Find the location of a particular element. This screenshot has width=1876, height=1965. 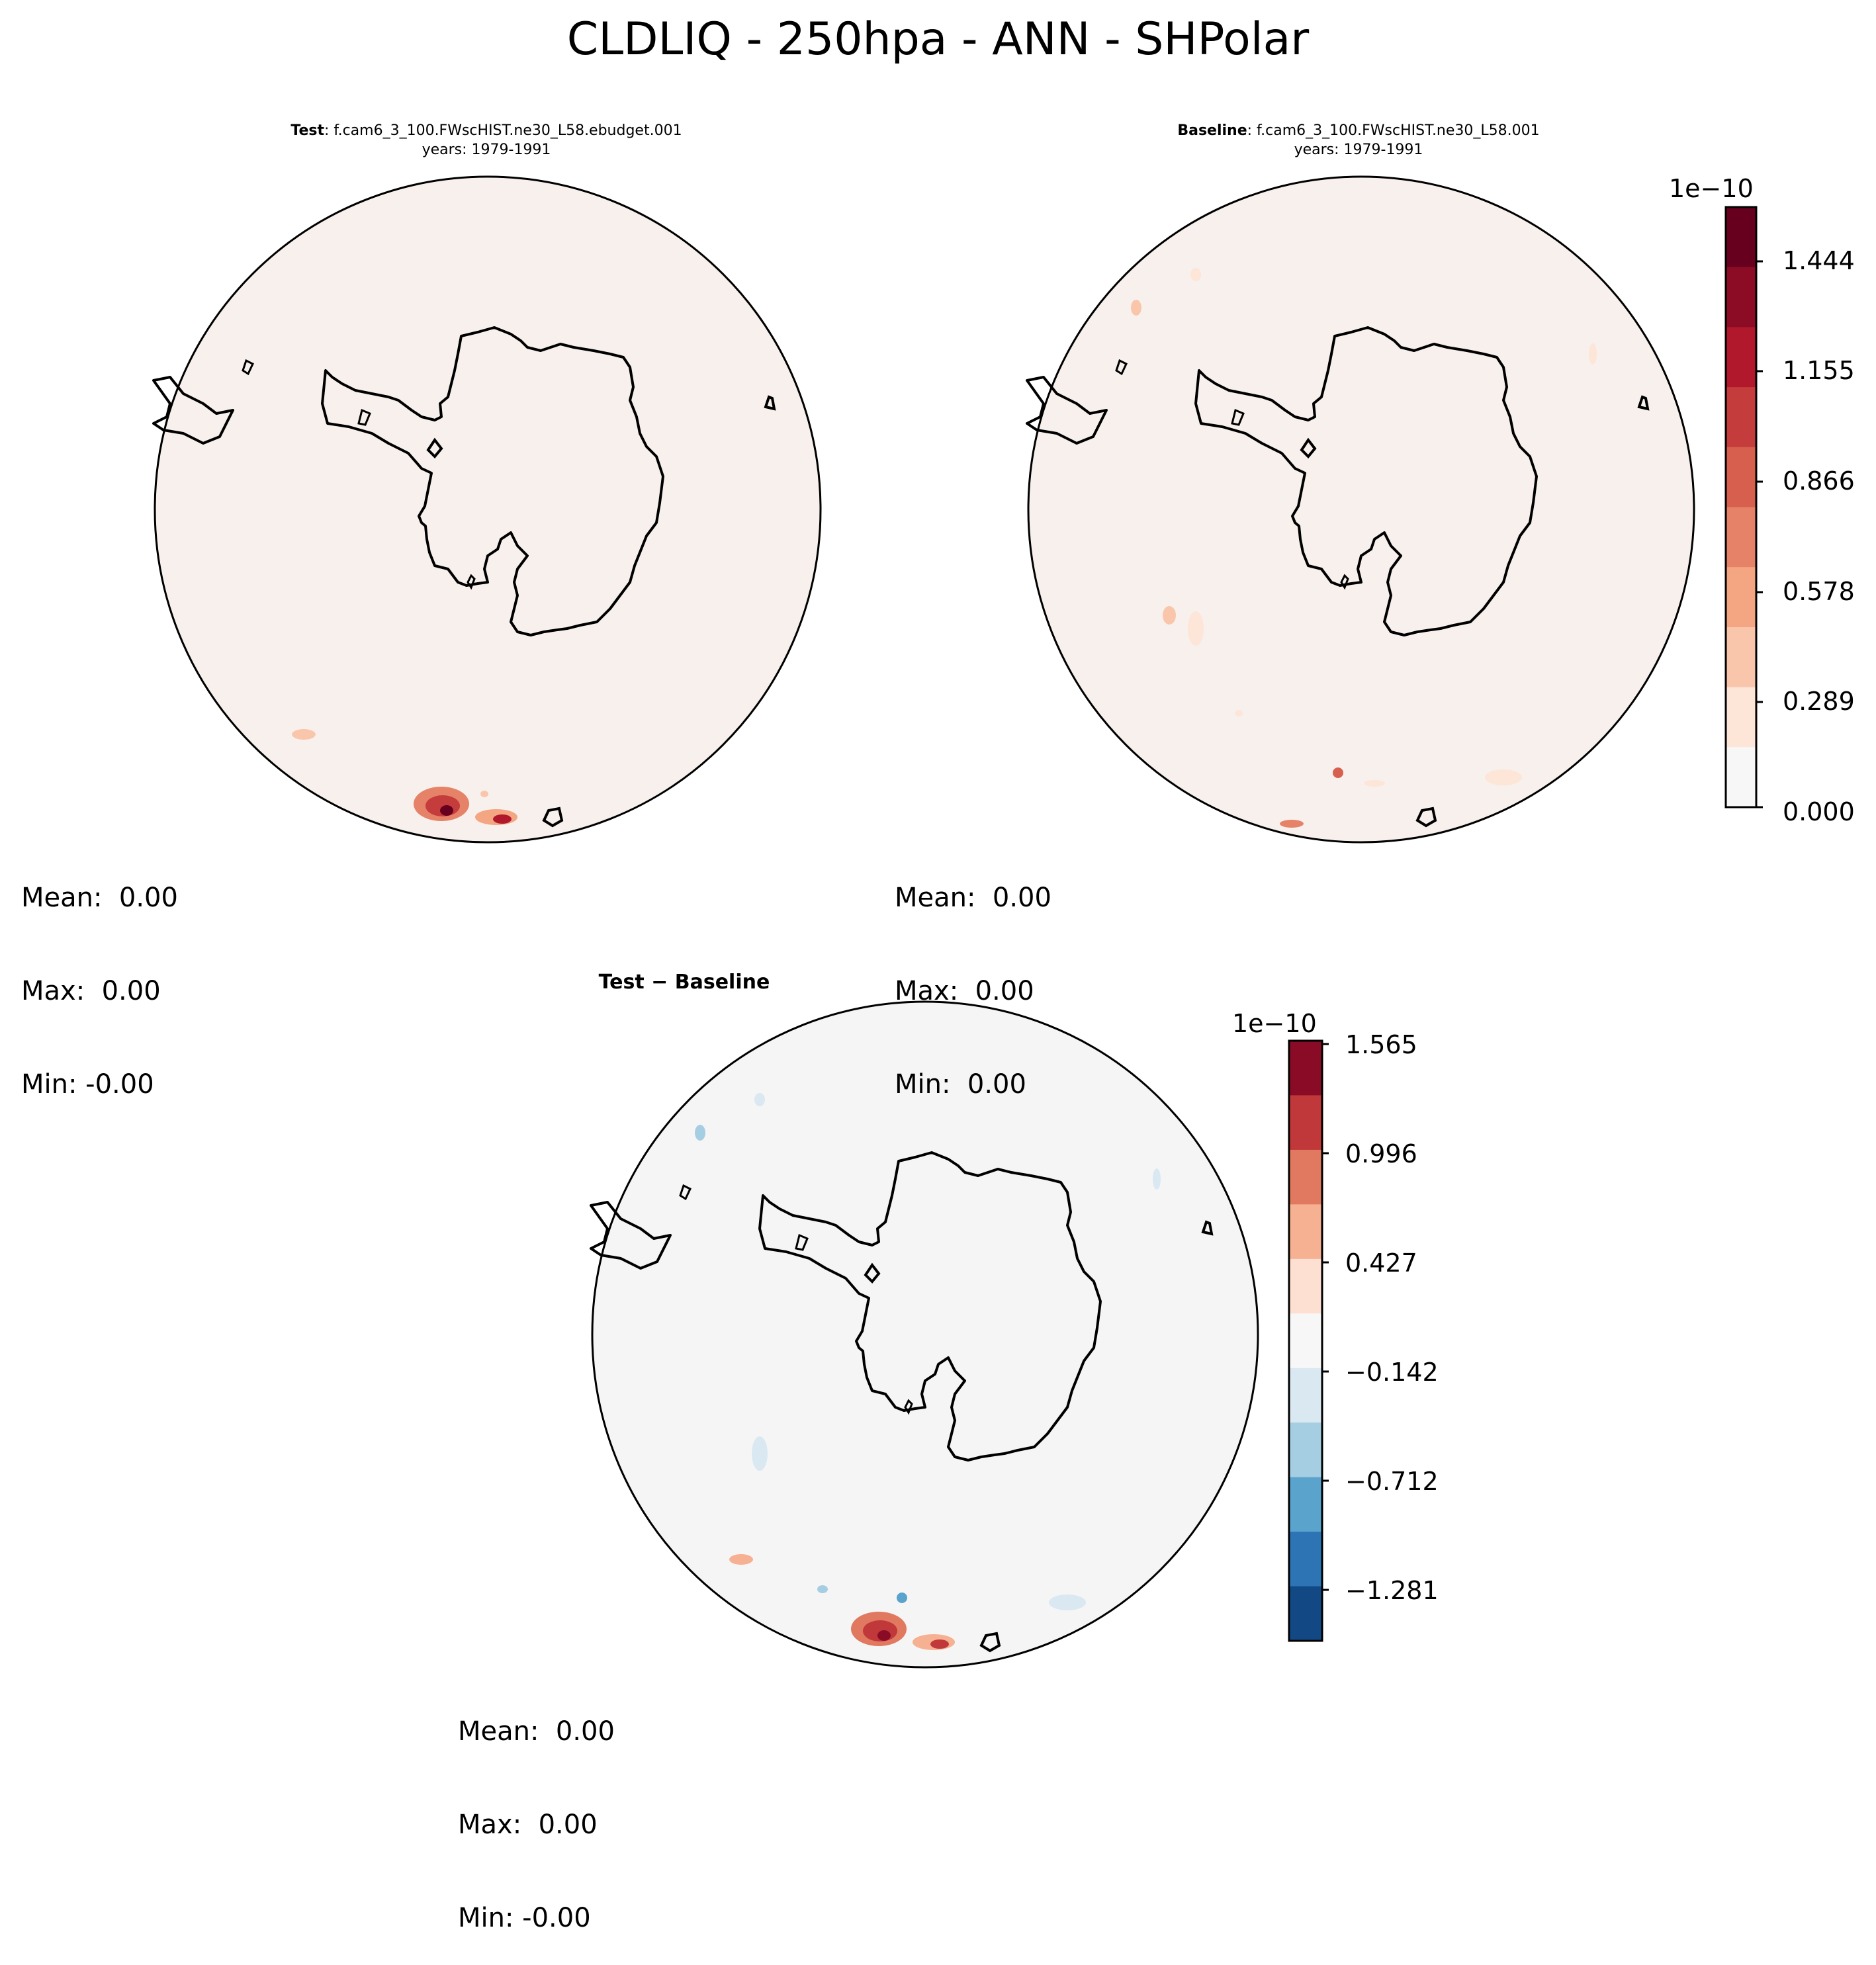

baseline-stat-mean: Mean: 0.00 is located at coordinates (973, 898).